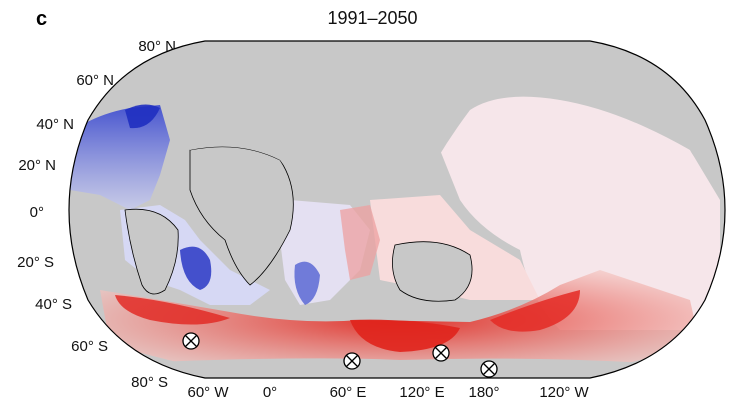 The image size is (745, 412). What do you see at coordinates (432, 271) in the screenshot?
I see `australia-land` at bounding box center [432, 271].